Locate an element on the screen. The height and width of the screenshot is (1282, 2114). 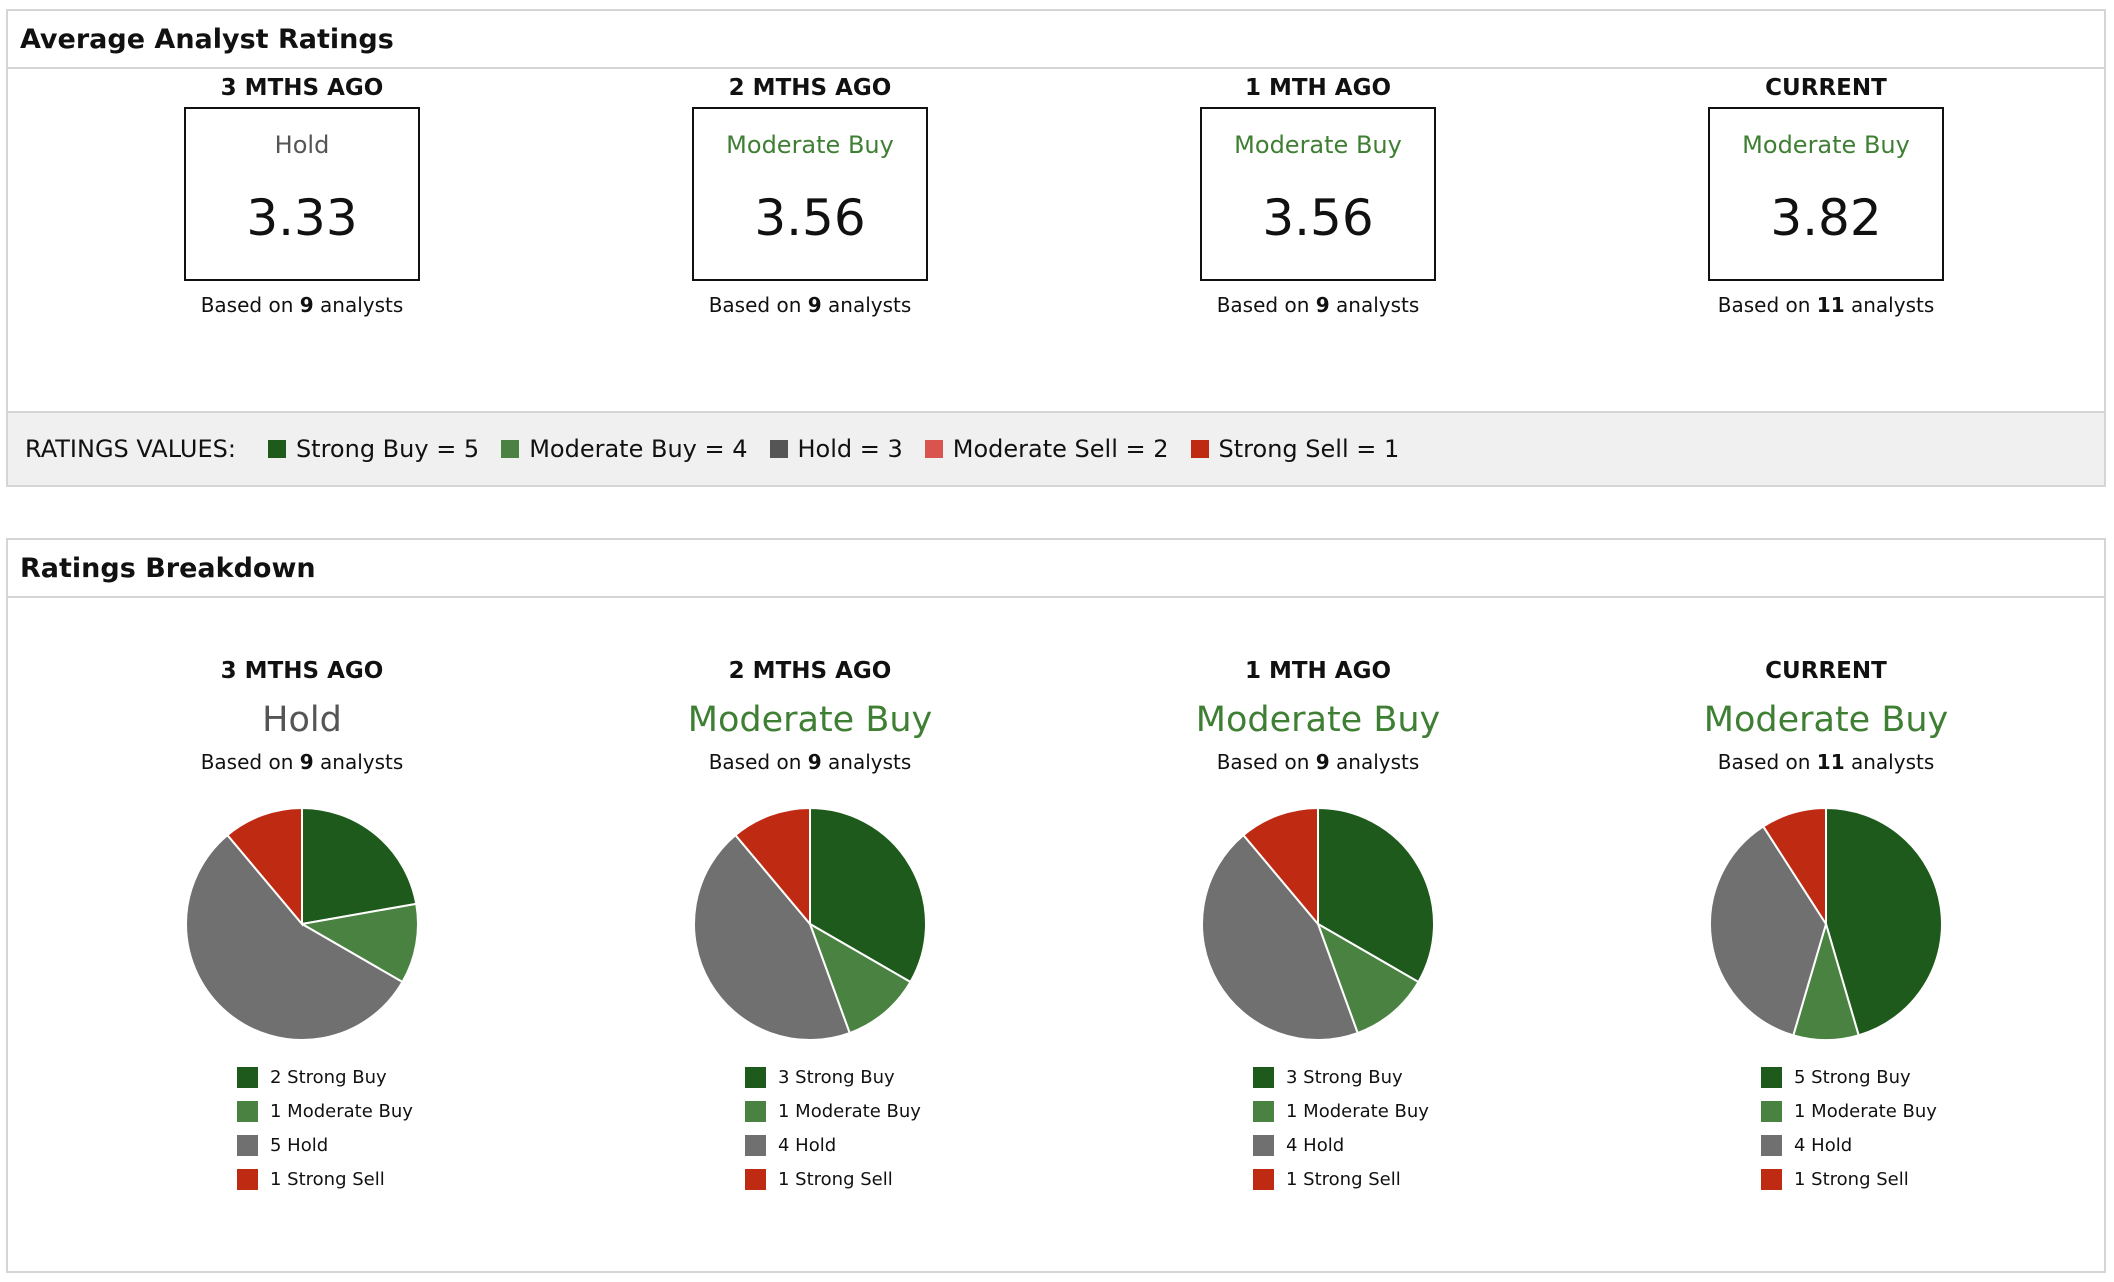
period-label: 3 MTHS AGO is located at coordinates (302, 671).